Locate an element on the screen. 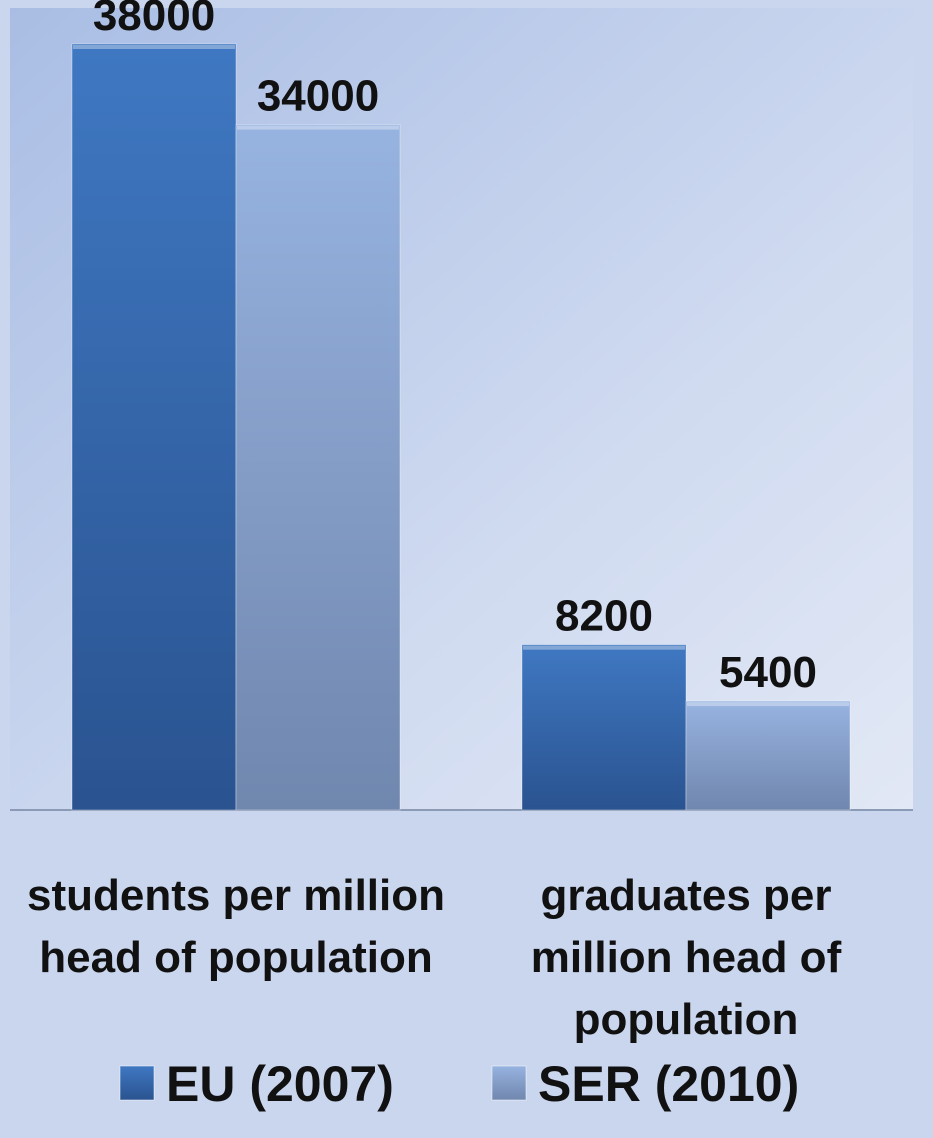  data-label: 38000 is located at coordinates (154, 20).